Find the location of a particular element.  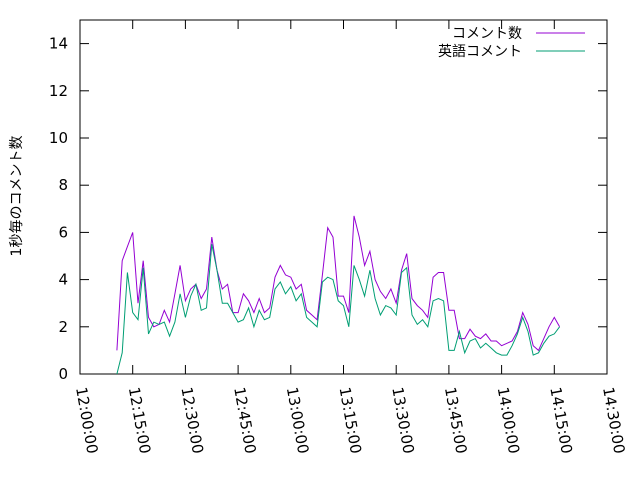

x-tick-label: 12:15:00 is located at coordinates (139, 420).